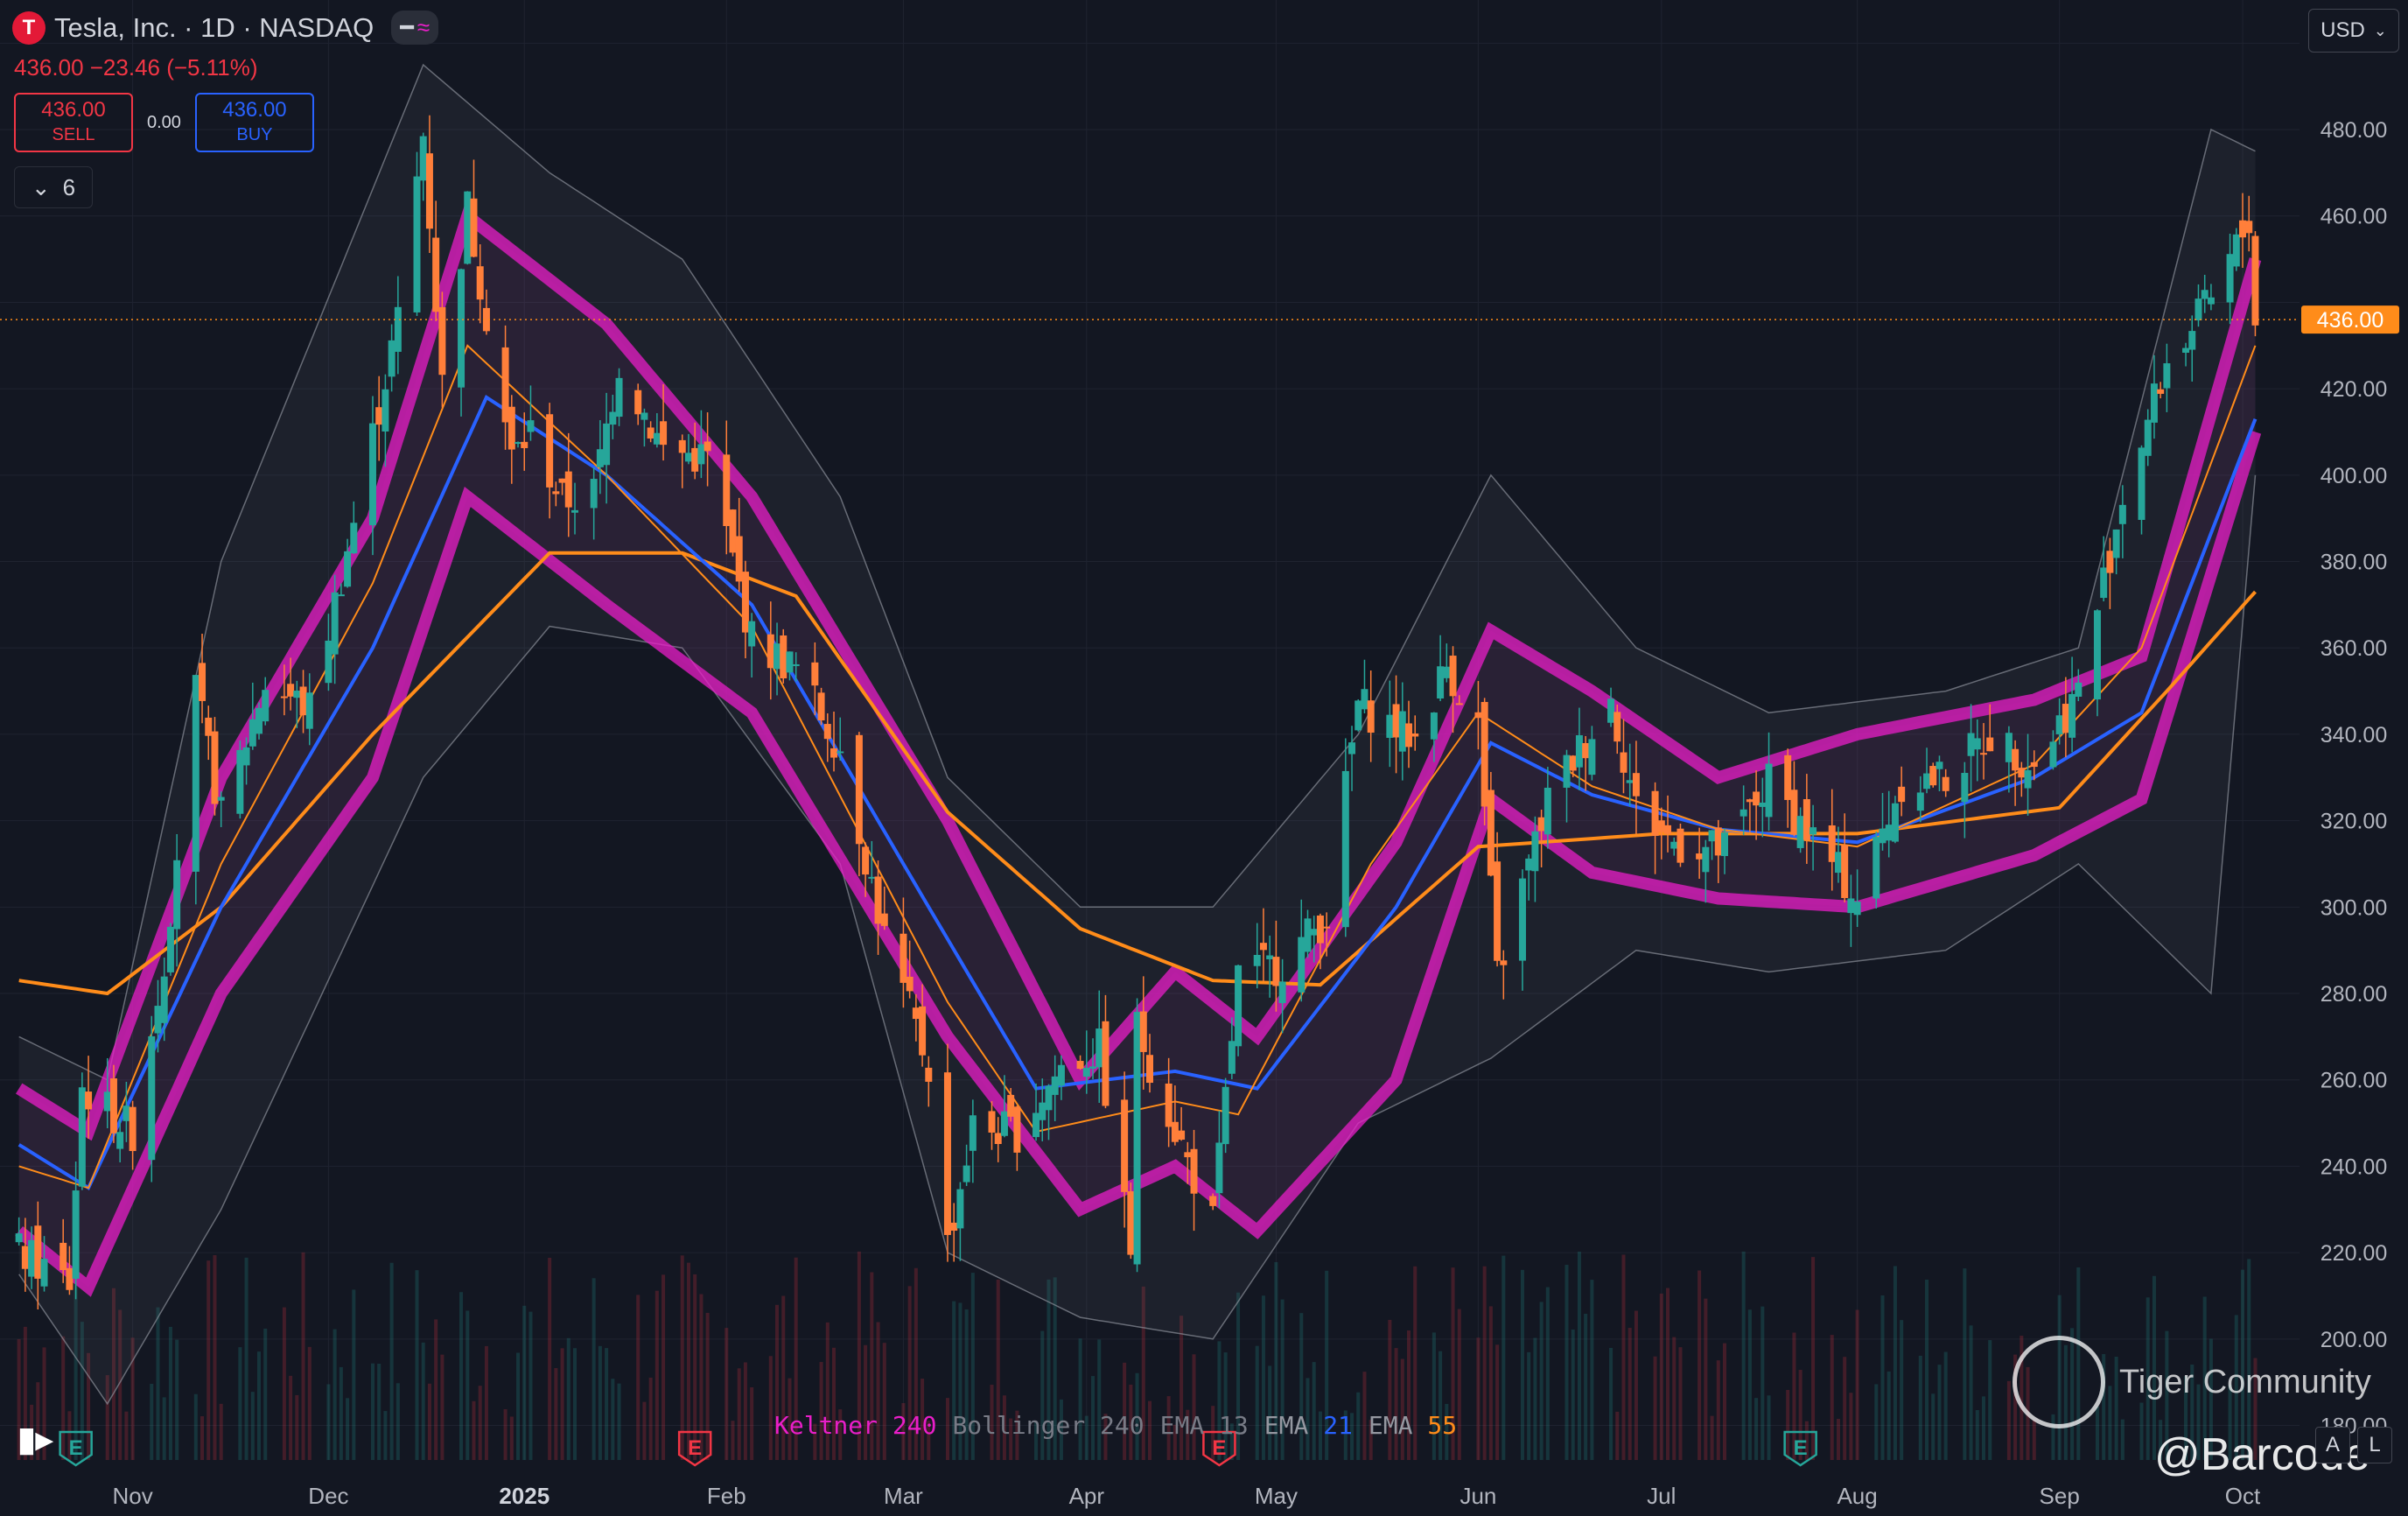 Image resolution: width=2408 pixels, height=1516 pixels. I want to click on tradingview-logo-icon: ▮▸, so click(35, 1439).